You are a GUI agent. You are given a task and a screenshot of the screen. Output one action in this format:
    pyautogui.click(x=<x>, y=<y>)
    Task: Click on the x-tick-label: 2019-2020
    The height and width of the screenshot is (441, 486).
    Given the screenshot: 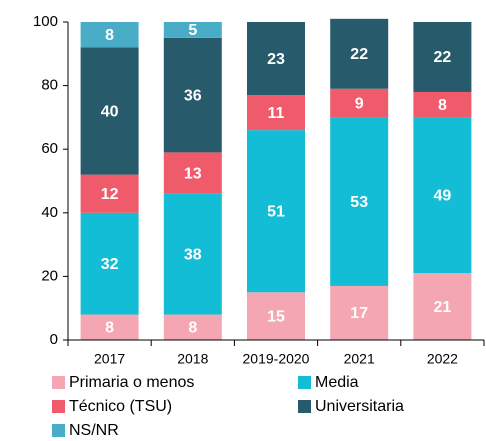 What is the action you would take?
    pyautogui.click(x=276, y=359)
    